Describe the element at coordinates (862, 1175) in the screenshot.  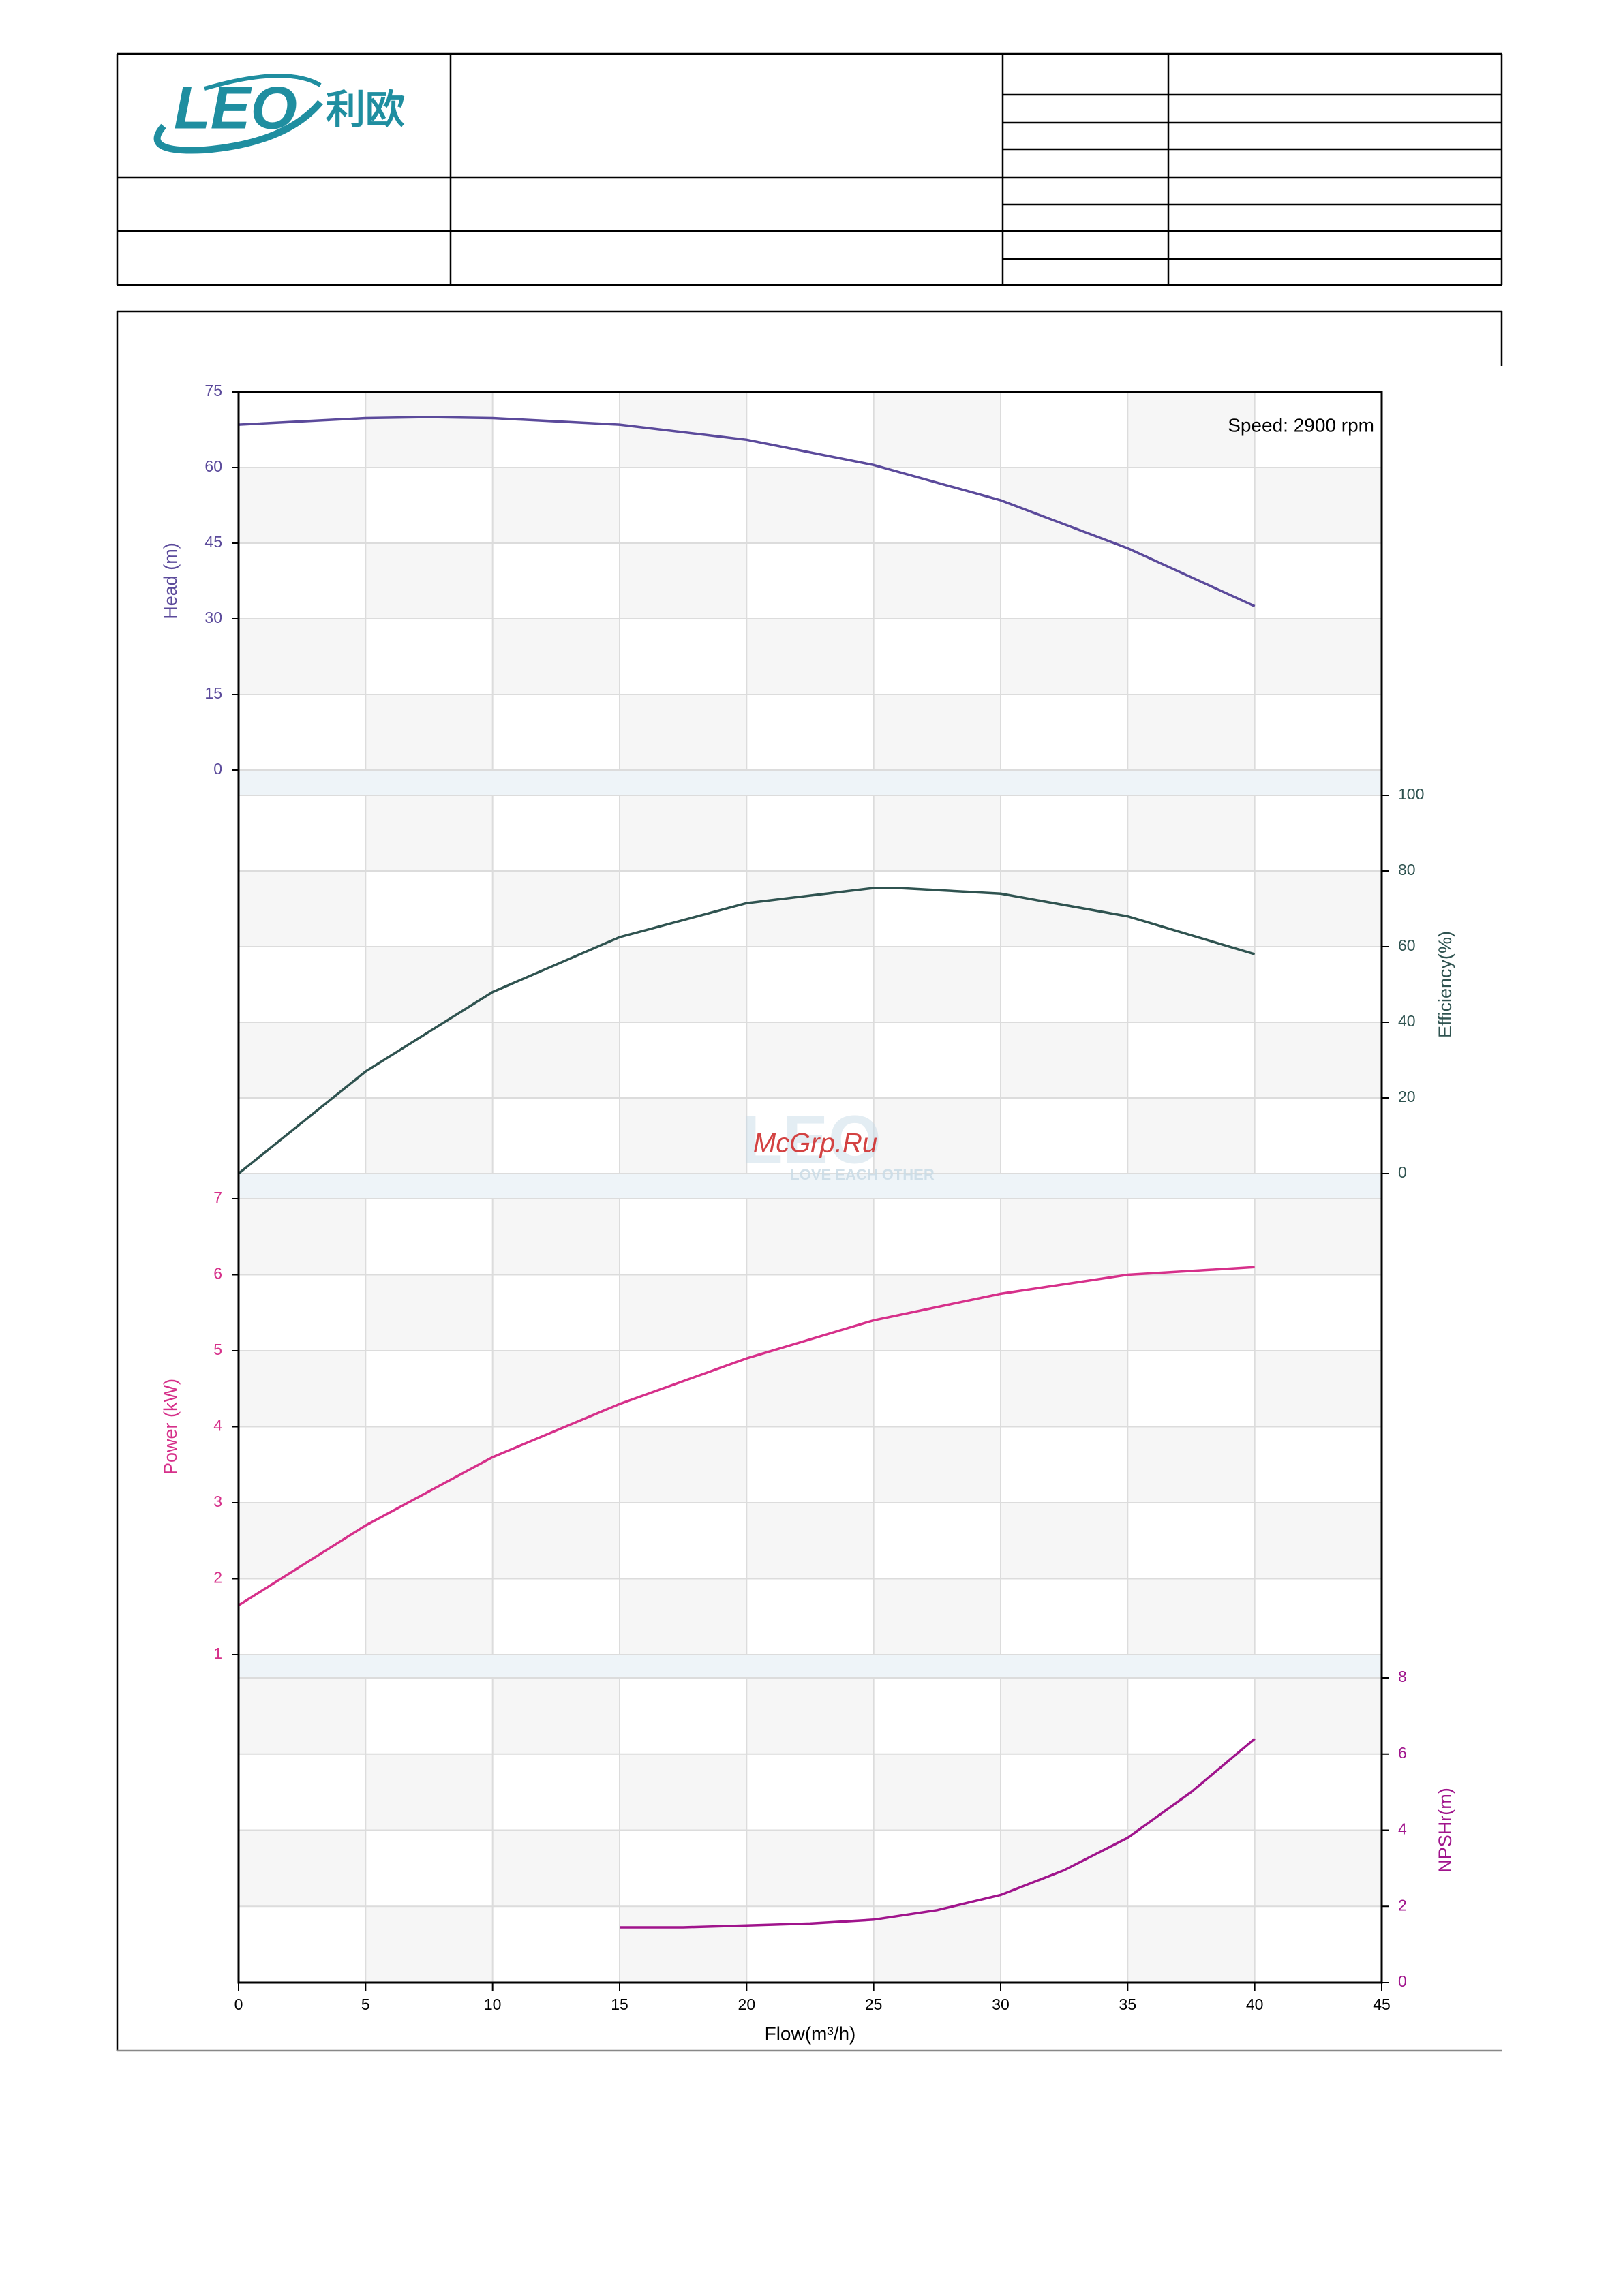
I see `watermark-tagline: LOVE EACH OTHER` at that location.